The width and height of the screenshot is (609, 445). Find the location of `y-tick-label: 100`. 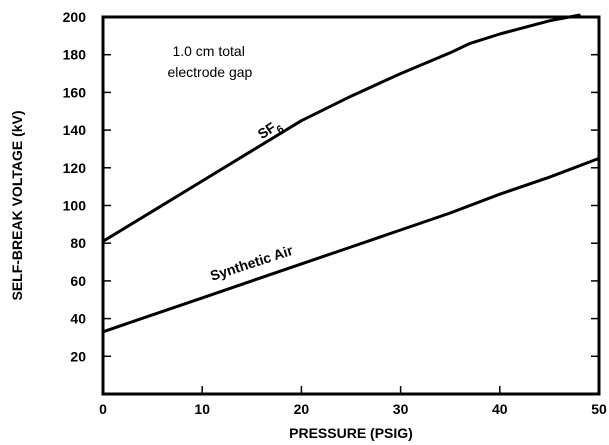

y-tick-label: 100 is located at coordinates (75, 206).